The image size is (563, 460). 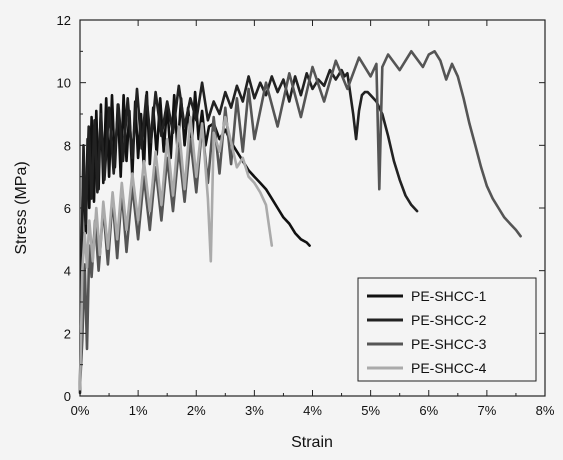 I want to click on y-tick-label: 12, so click(x=64, y=20).